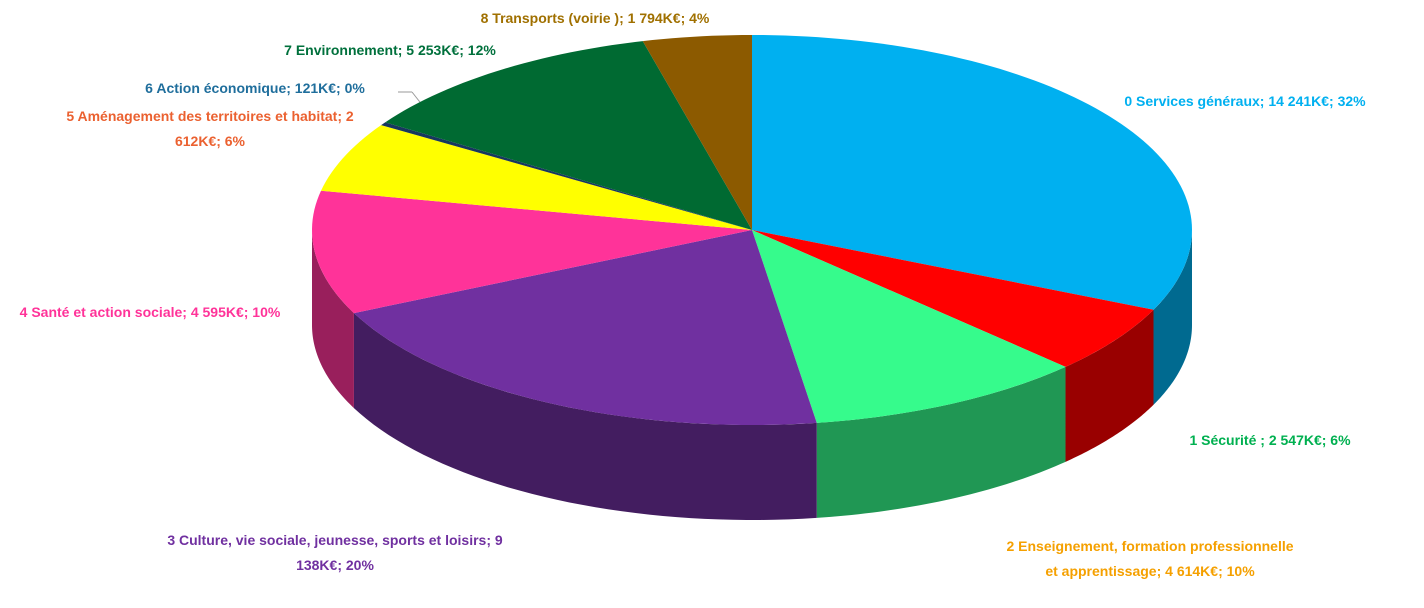 This screenshot has width=1424, height=608. What do you see at coordinates (1270, 440) in the screenshot?
I see `data-label: 1 Sécurité ; 2 547K€; 6%` at bounding box center [1270, 440].